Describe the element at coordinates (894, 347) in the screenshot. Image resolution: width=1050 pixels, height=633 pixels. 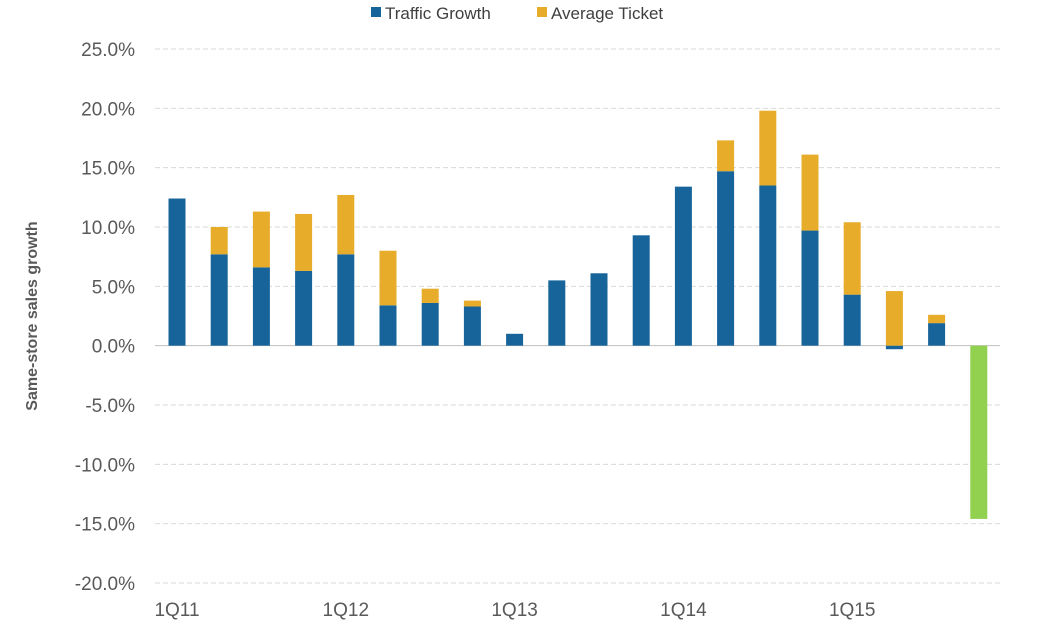
I see `bar-traffic-growth-2Q15` at that location.